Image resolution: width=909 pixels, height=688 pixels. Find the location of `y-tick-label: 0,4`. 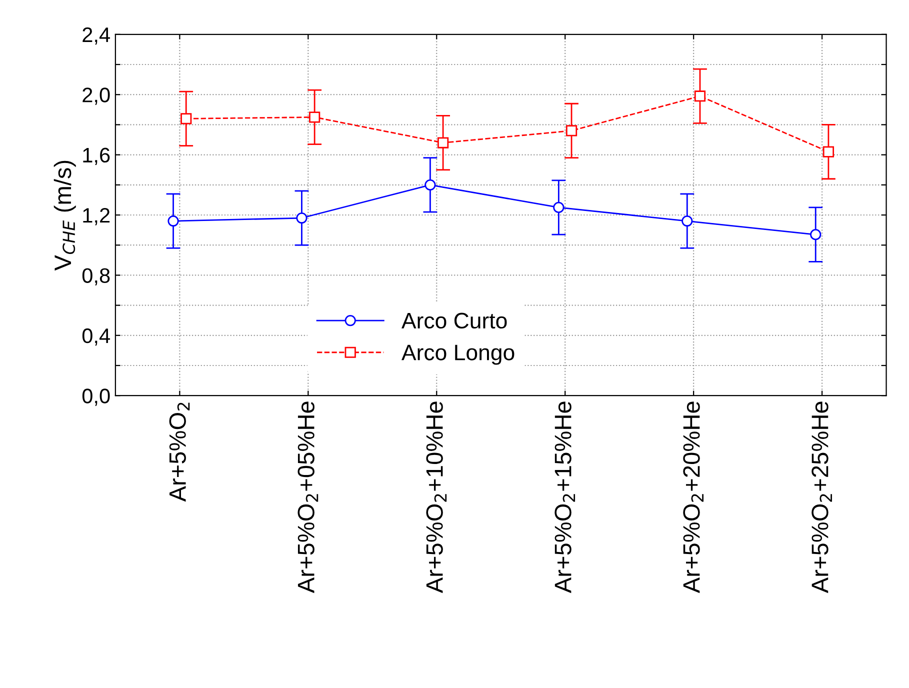

y-tick-label: 0,4 is located at coordinates (96, 337).